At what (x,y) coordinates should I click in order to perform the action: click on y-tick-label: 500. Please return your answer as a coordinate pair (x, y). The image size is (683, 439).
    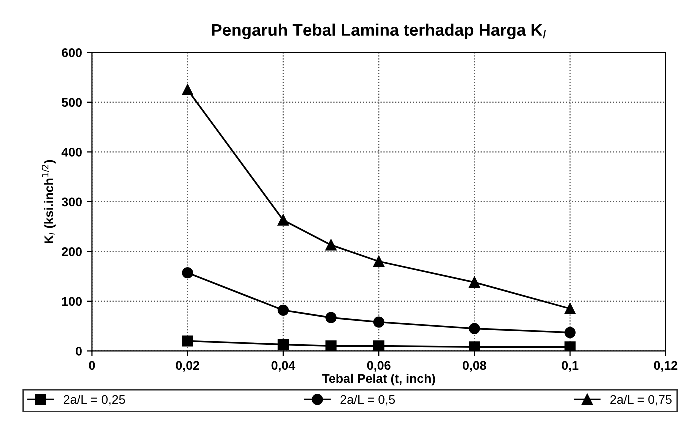
    Looking at the image, I should click on (72, 103).